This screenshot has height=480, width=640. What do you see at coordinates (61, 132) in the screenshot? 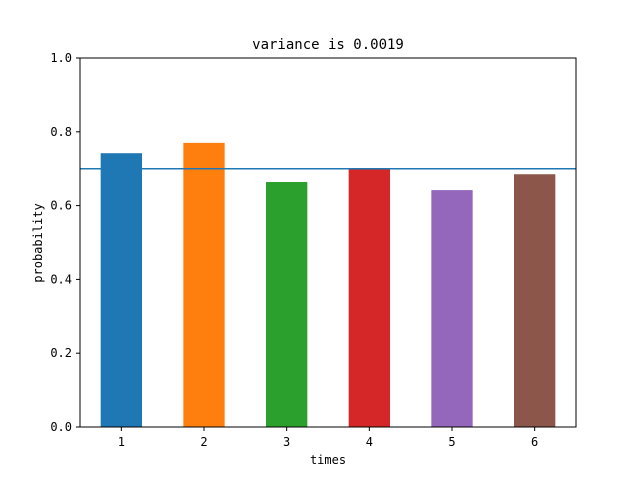
I see `y-tick-label: 0.8` at bounding box center [61, 132].